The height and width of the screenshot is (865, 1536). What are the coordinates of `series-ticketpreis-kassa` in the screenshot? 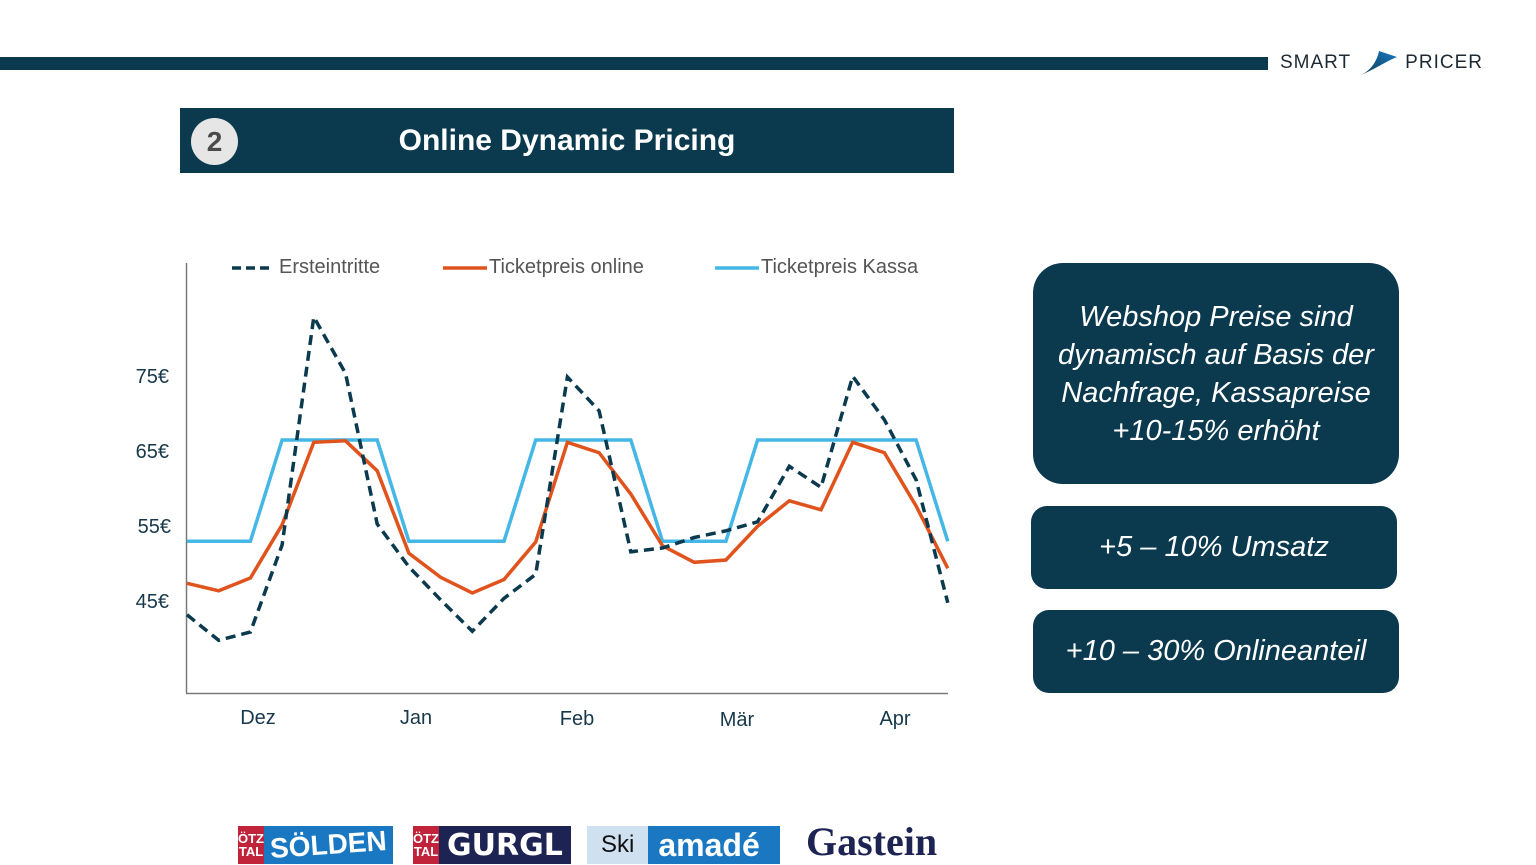 It's located at (568, 491).